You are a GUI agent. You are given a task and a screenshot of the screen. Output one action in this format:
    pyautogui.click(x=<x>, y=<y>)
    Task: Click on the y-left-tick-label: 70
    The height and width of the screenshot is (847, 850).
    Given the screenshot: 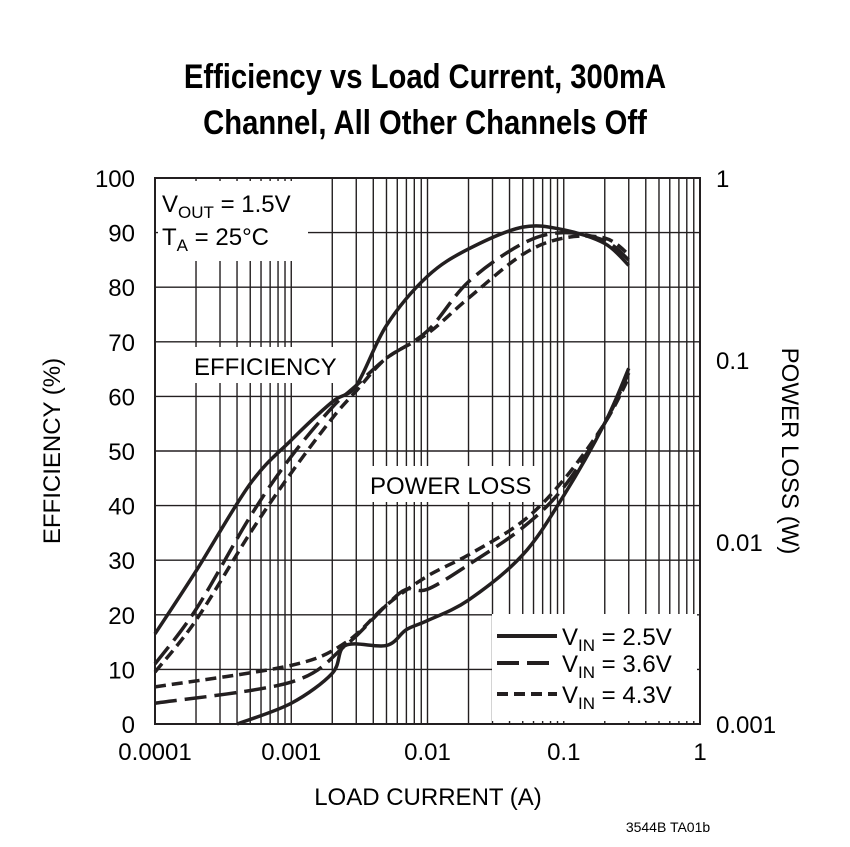 What is the action you would take?
    pyautogui.click(x=121, y=343)
    